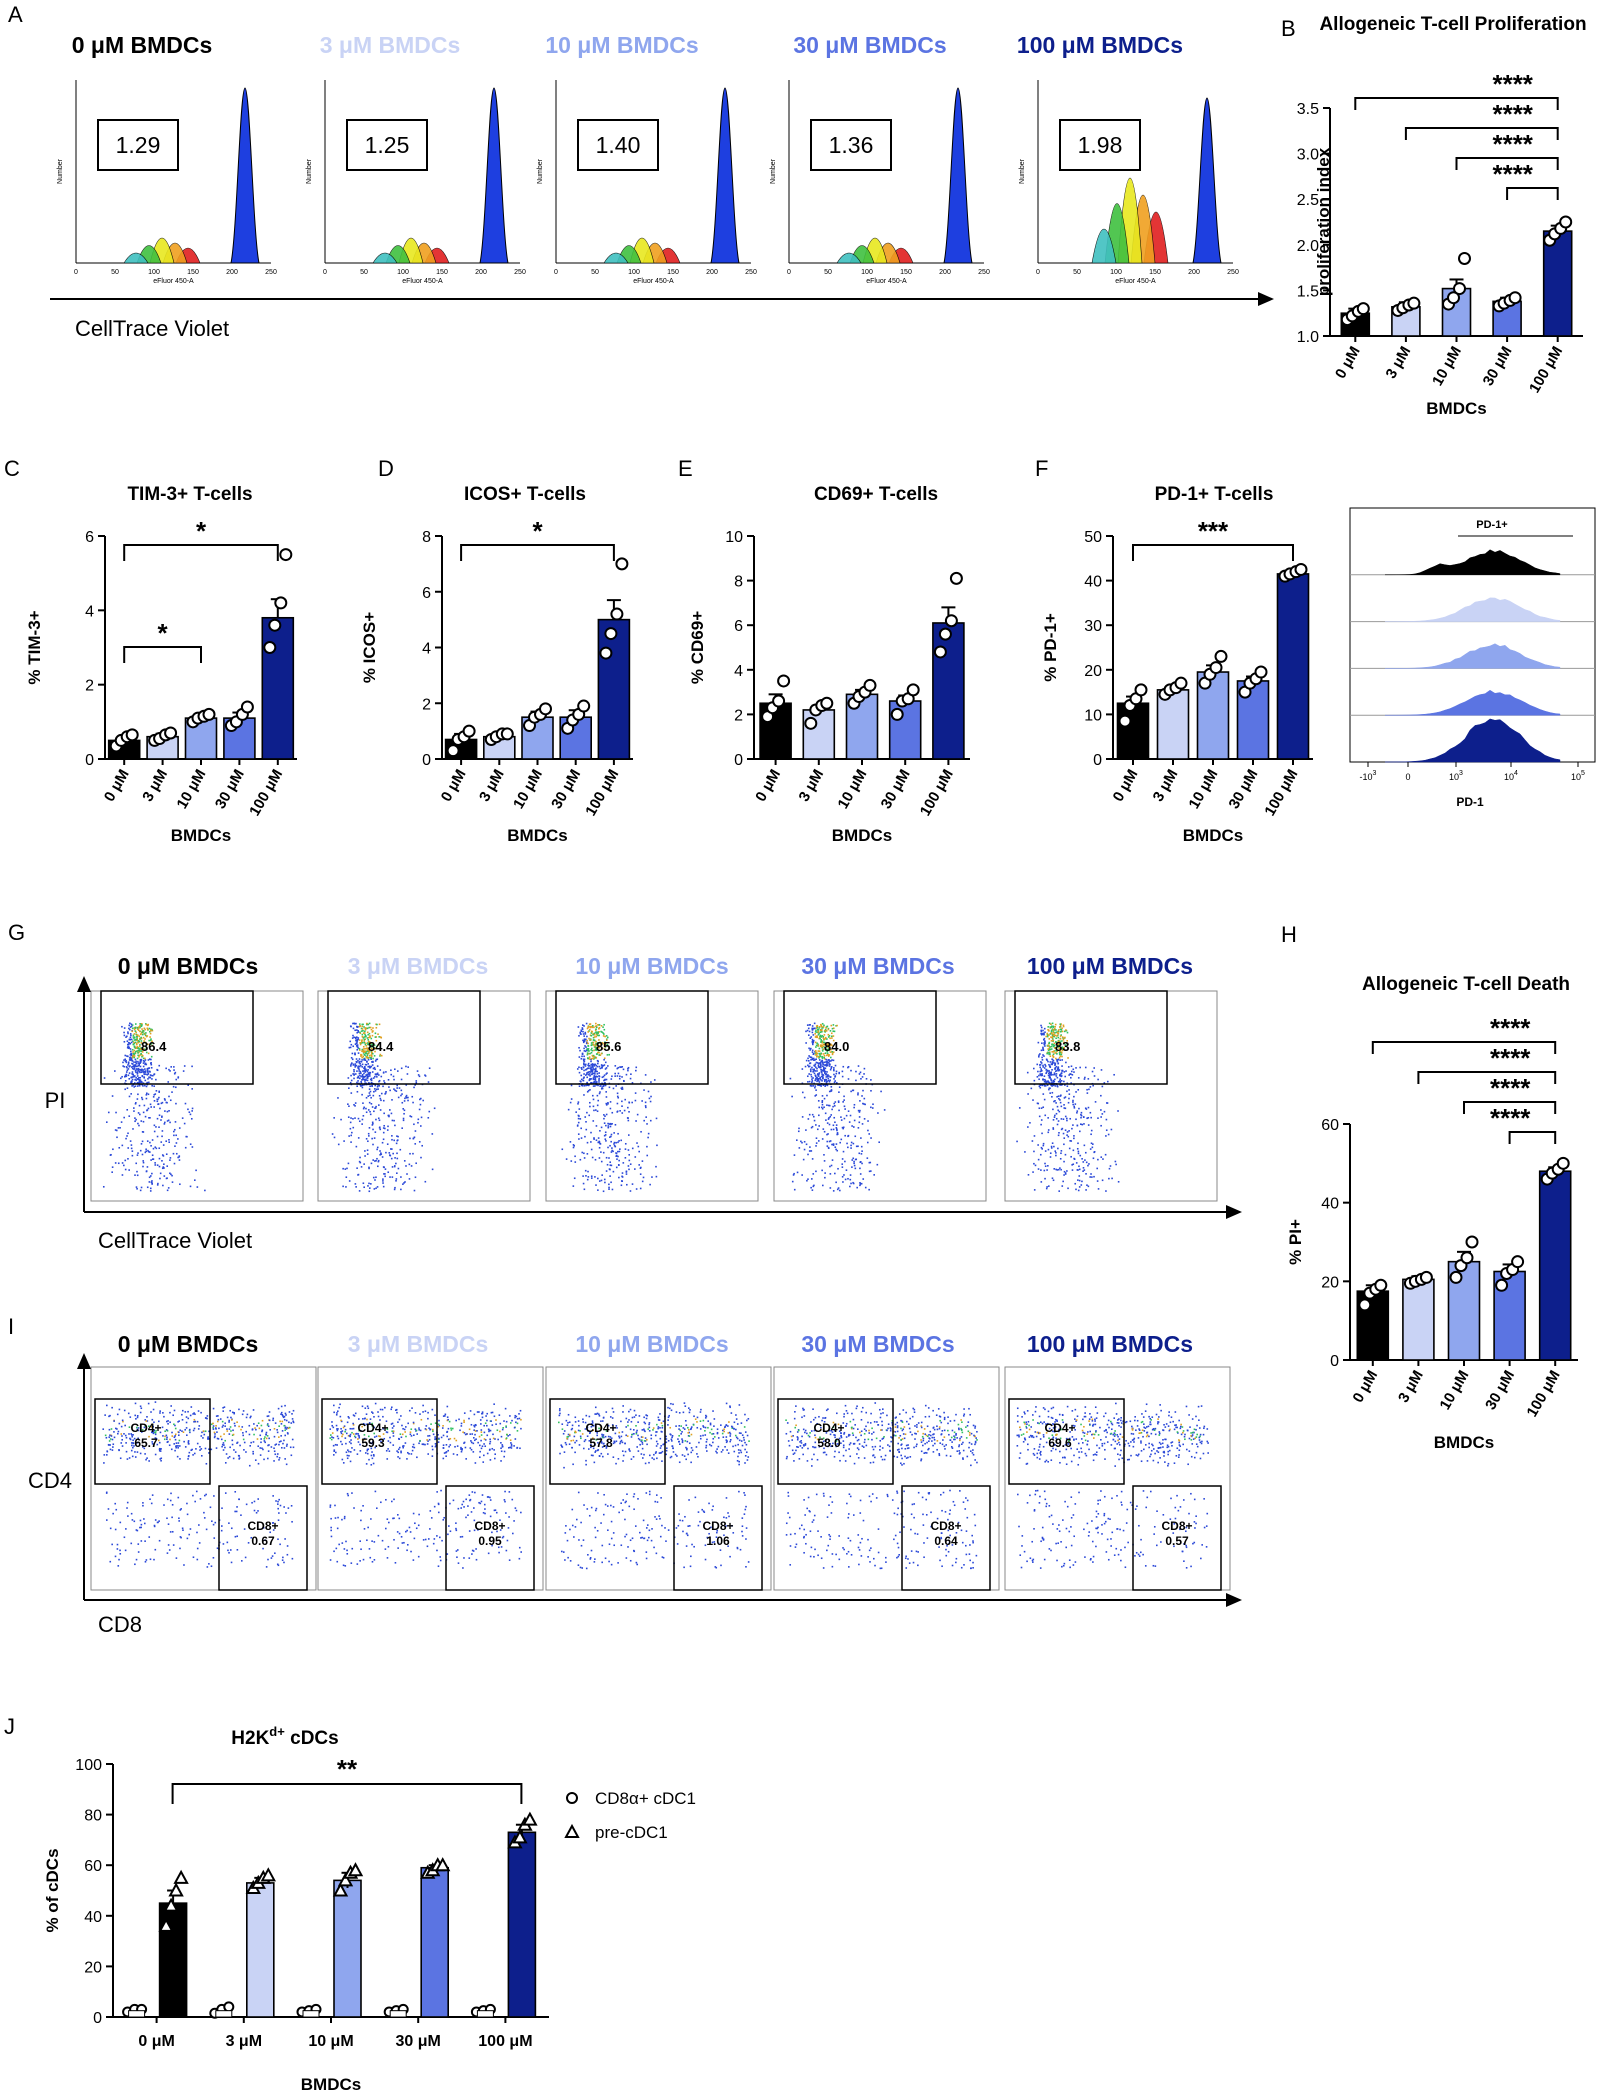  I want to click on y-axis-label: % CD69+, so click(697, 647).